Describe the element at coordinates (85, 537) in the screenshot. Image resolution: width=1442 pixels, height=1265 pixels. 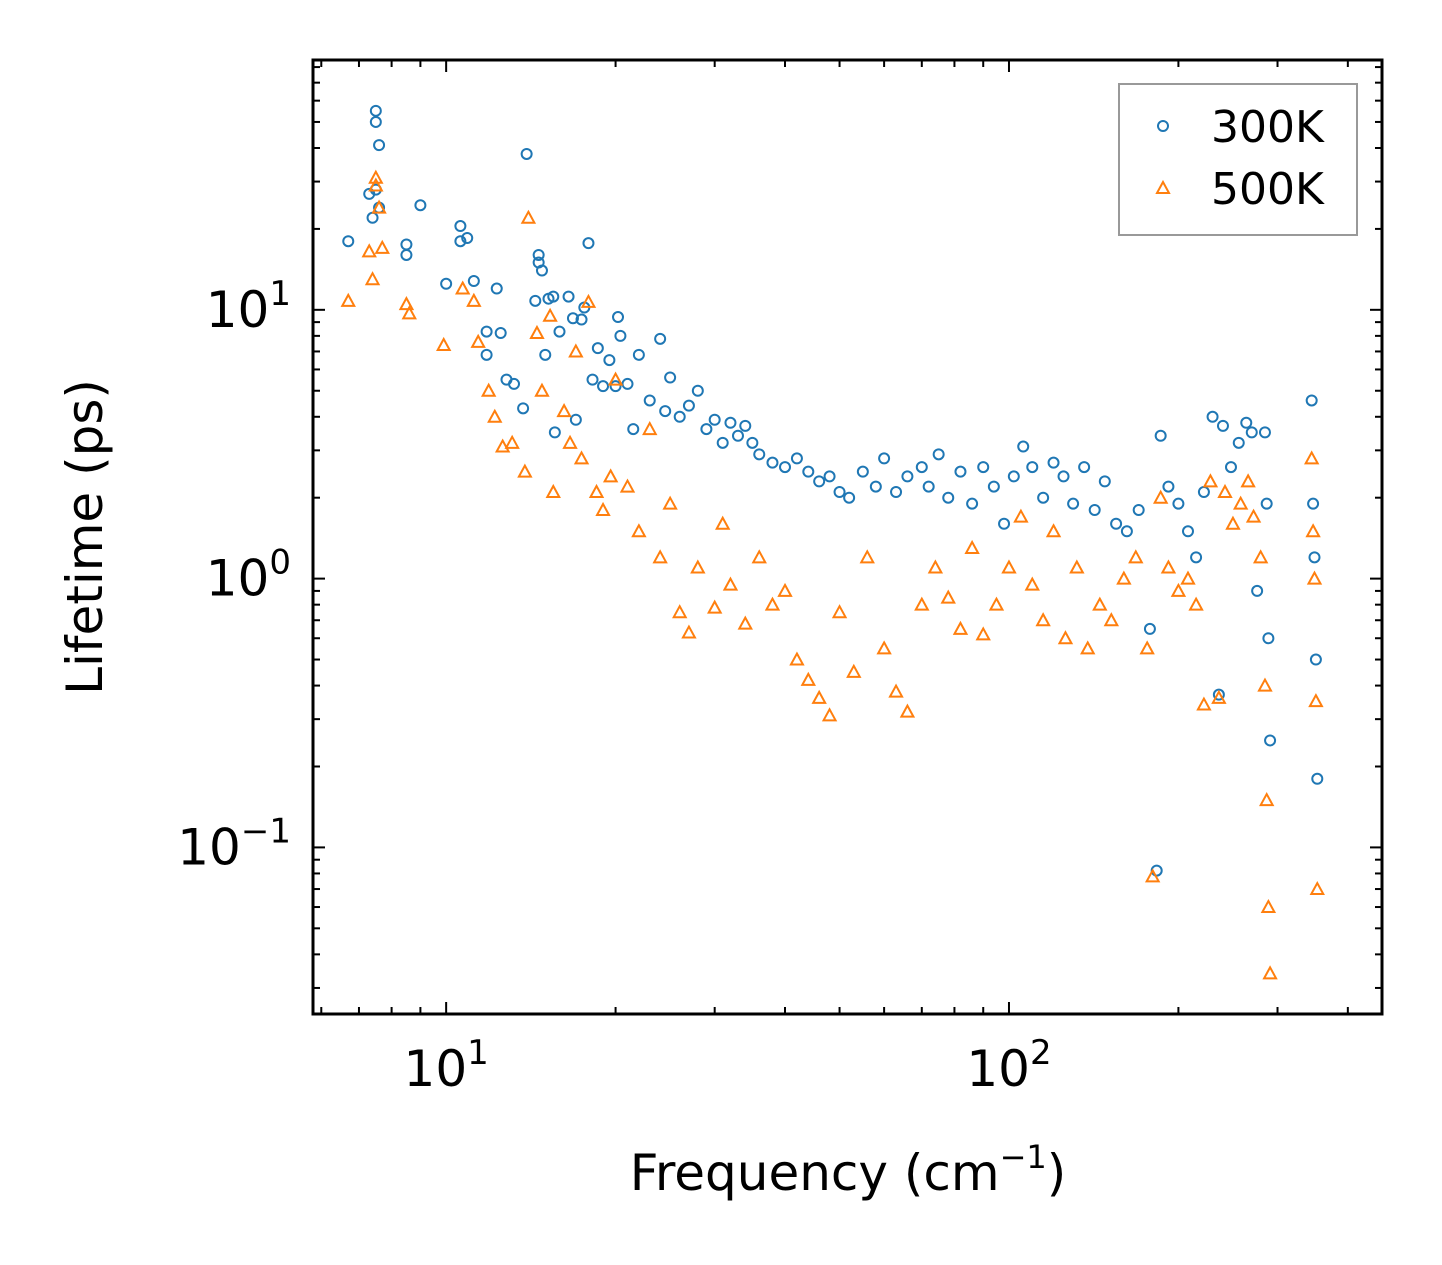
I see `y-axis-label: Lifetime (ps)` at that location.